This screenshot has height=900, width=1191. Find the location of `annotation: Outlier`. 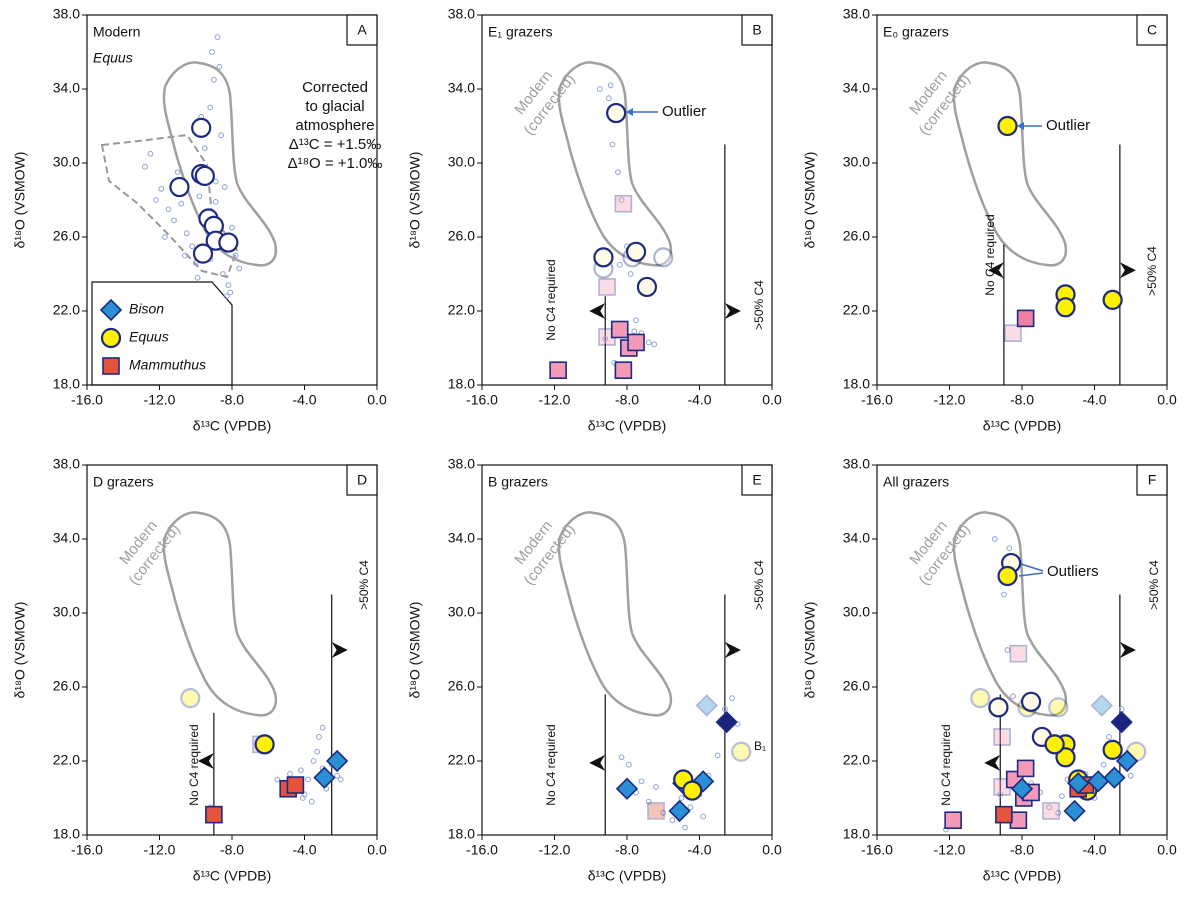

annotation: Outlier is located at coordinates (1068, 125).